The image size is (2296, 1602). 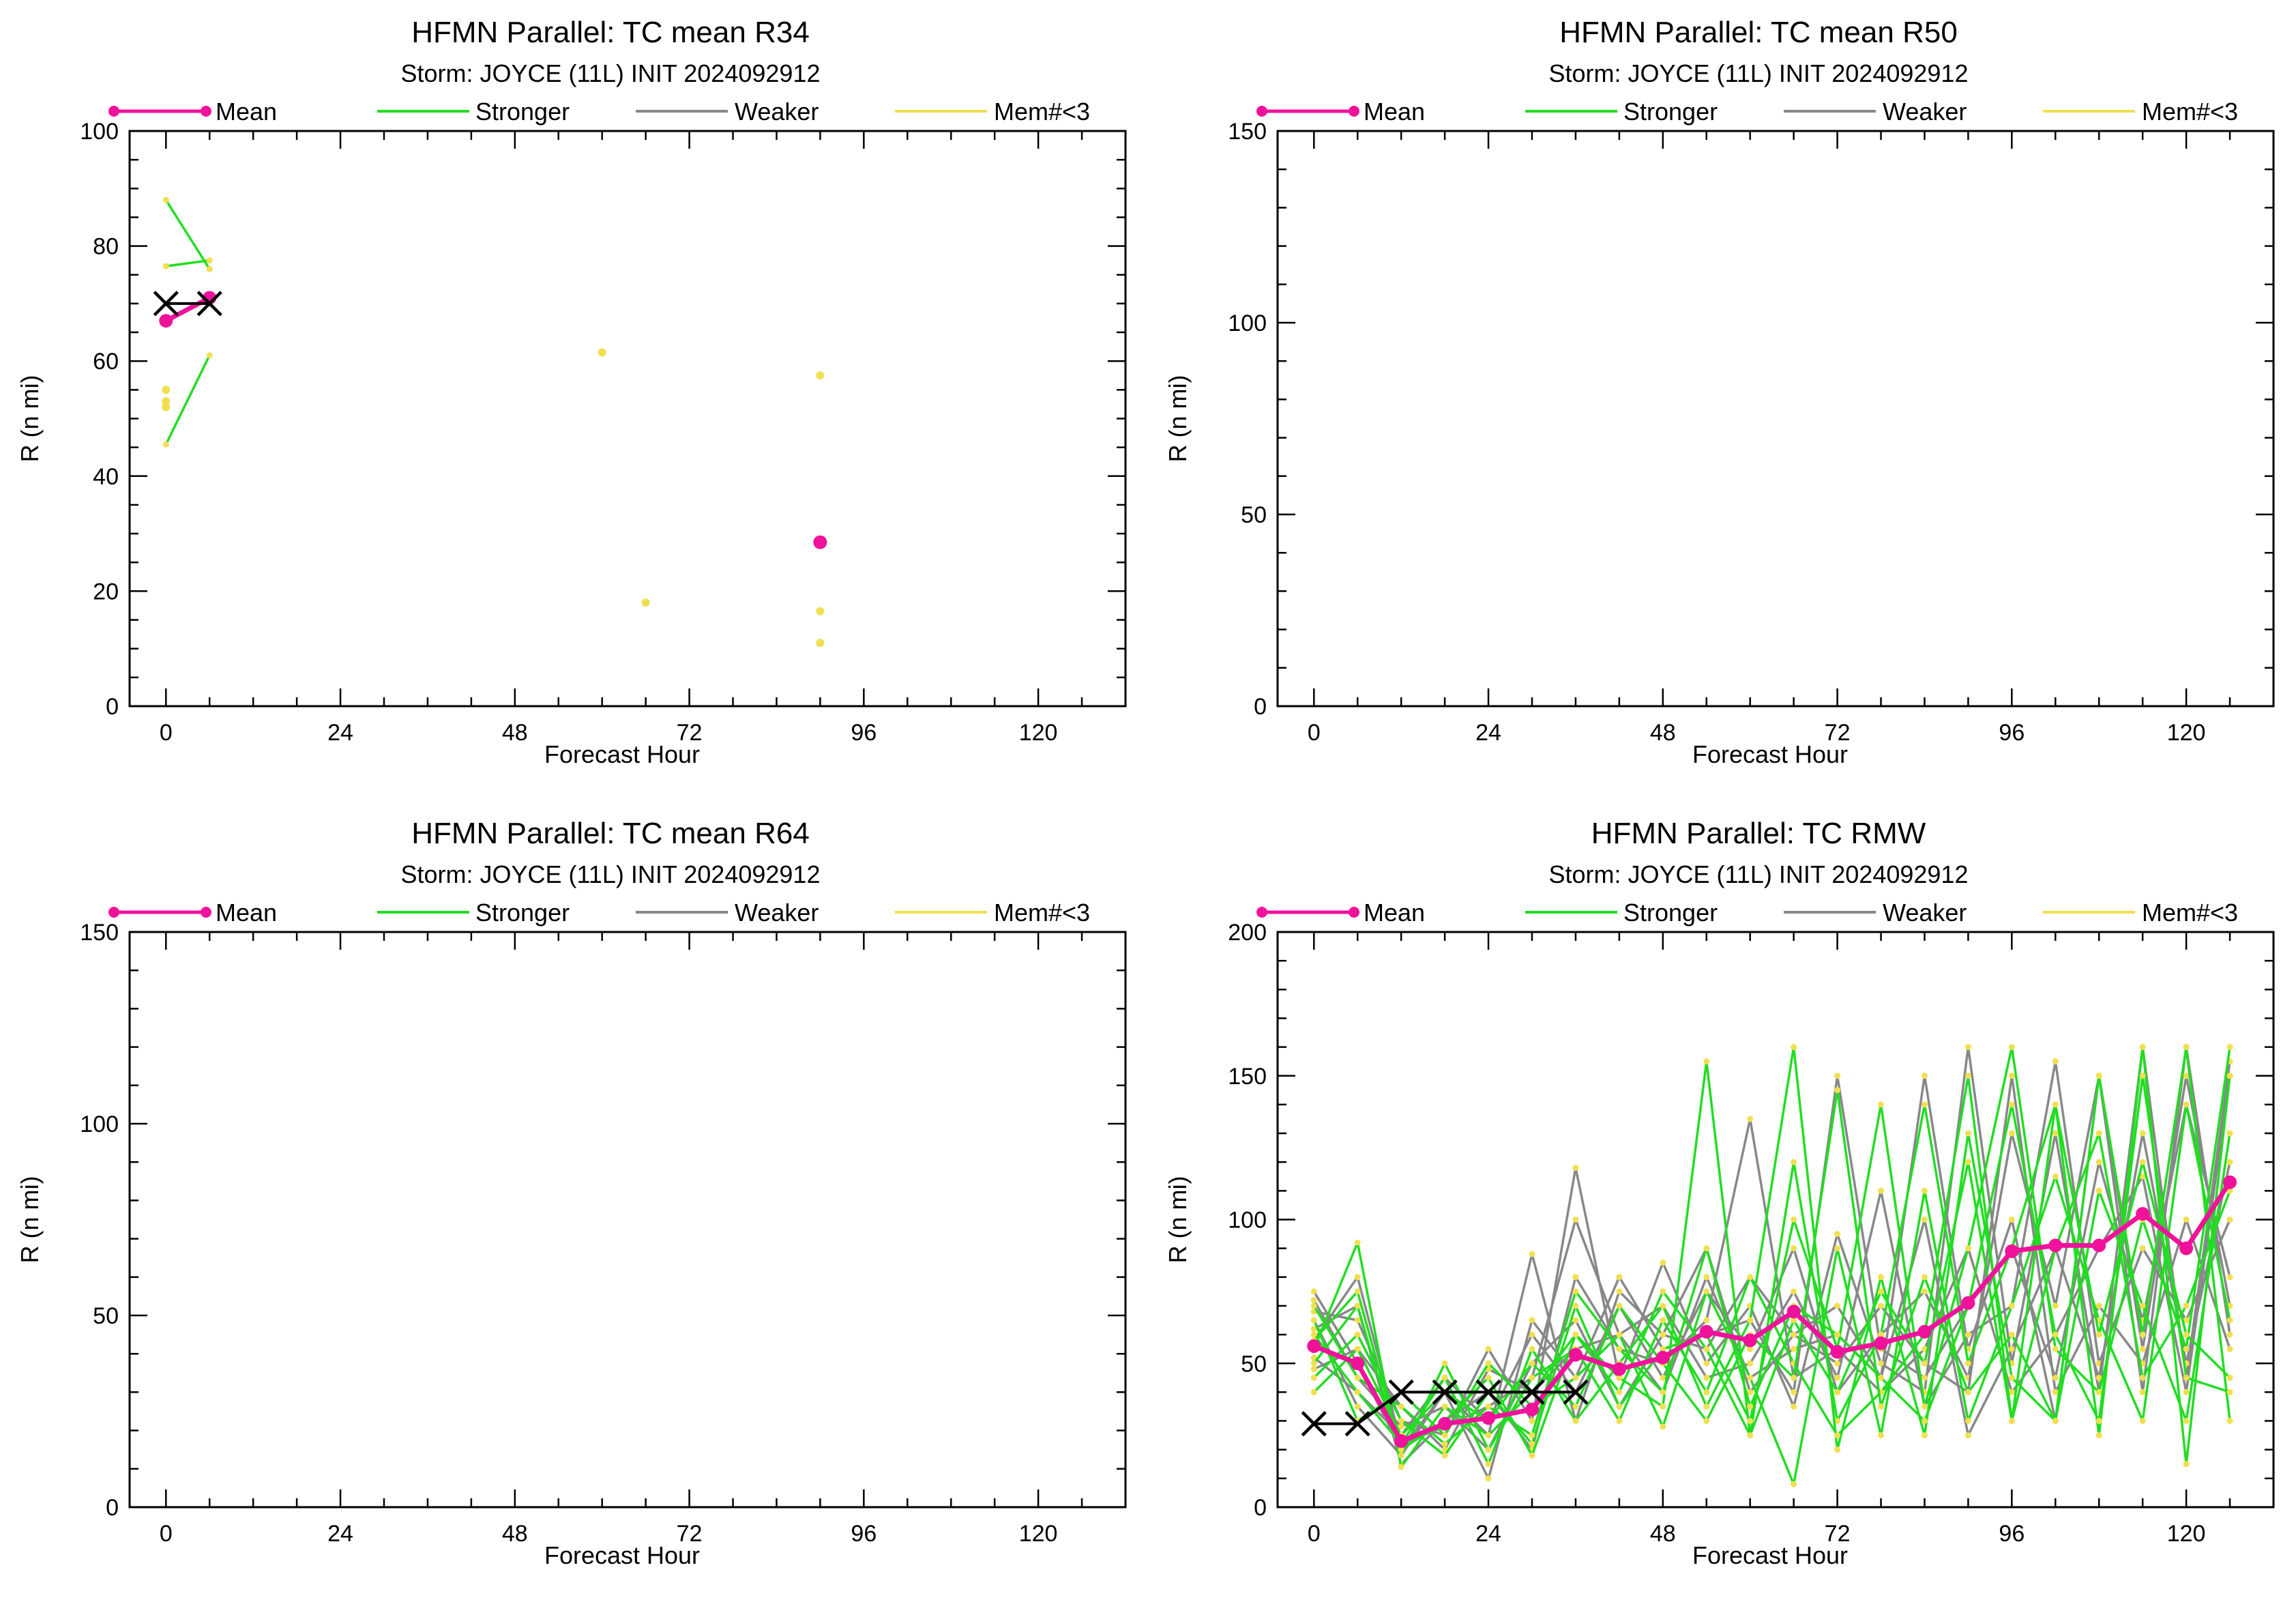 What do you see at coordinates (166, 401) in the screenshot?
I see `few-member-point` at bounding box center [166, 401].